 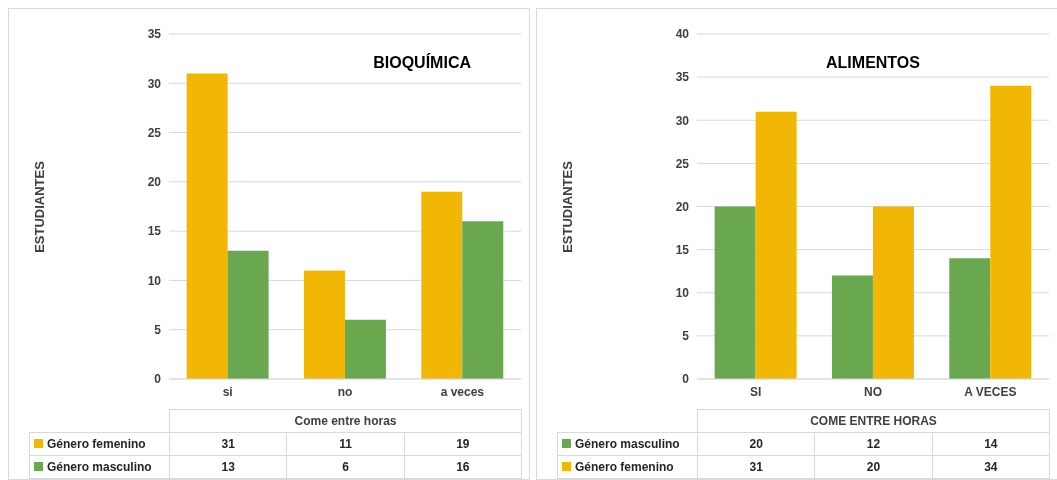 I want to click on data-label: 6, so click(x=345, y=467).